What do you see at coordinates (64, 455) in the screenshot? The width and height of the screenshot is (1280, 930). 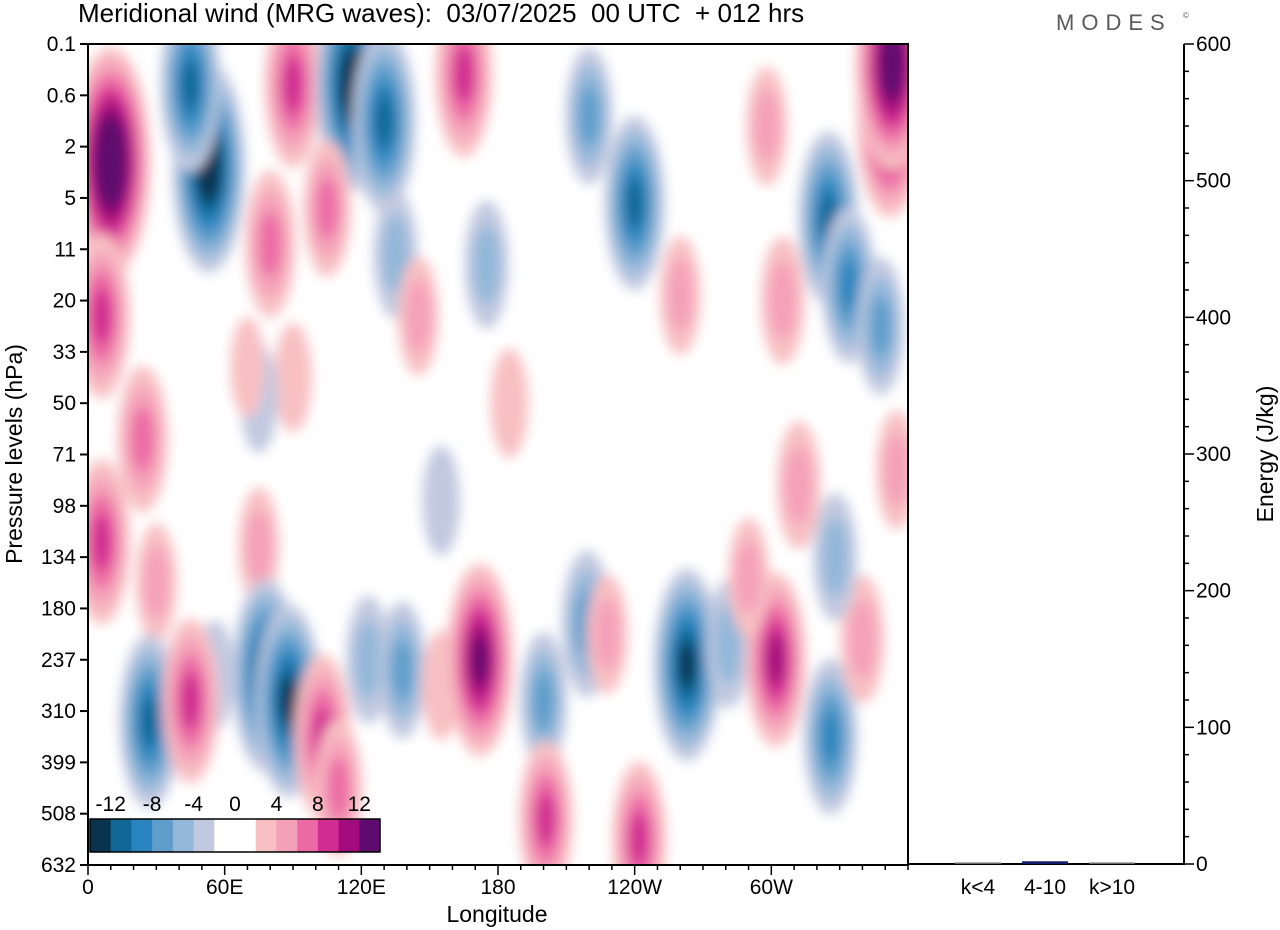 I see `pressure-tick-label: 71` at bounding box center [64, 455].